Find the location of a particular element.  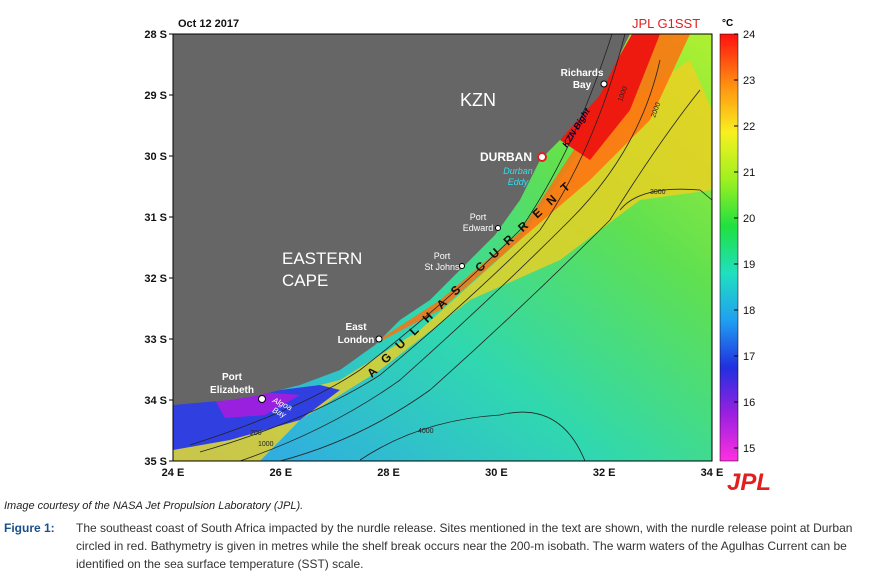

place-label: Port Elizabeth is located at coordinates (232, 384).